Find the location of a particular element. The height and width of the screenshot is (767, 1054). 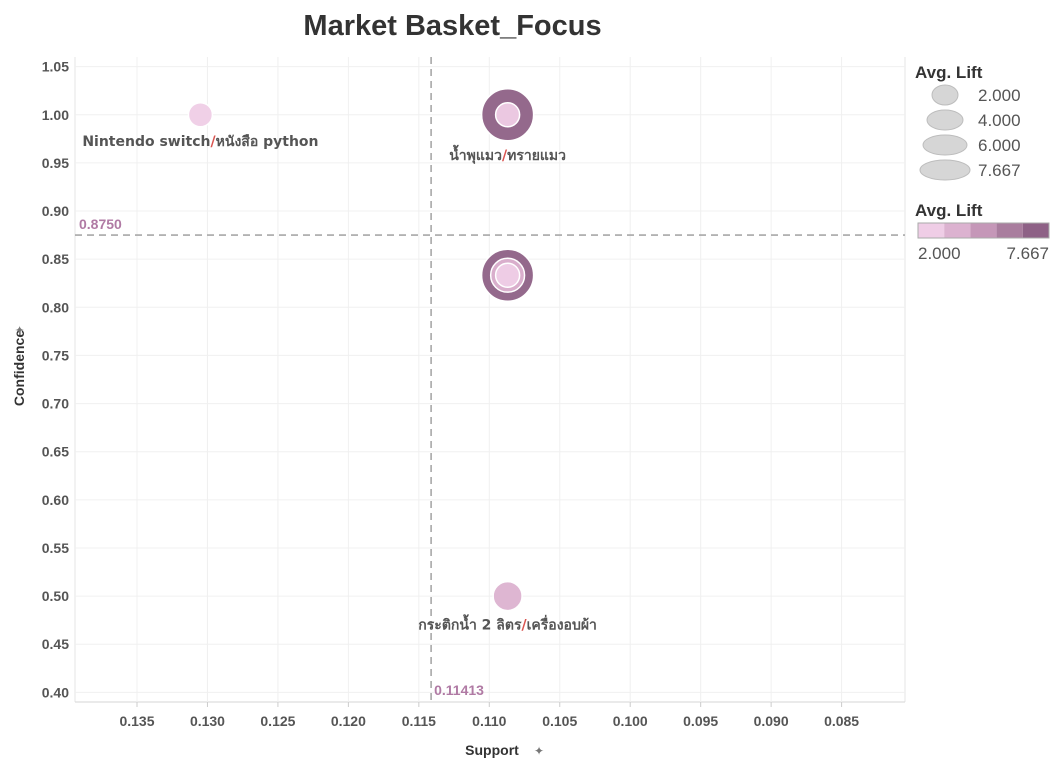

x-tick-label: 0.090 is located at coordinates (771, 721).